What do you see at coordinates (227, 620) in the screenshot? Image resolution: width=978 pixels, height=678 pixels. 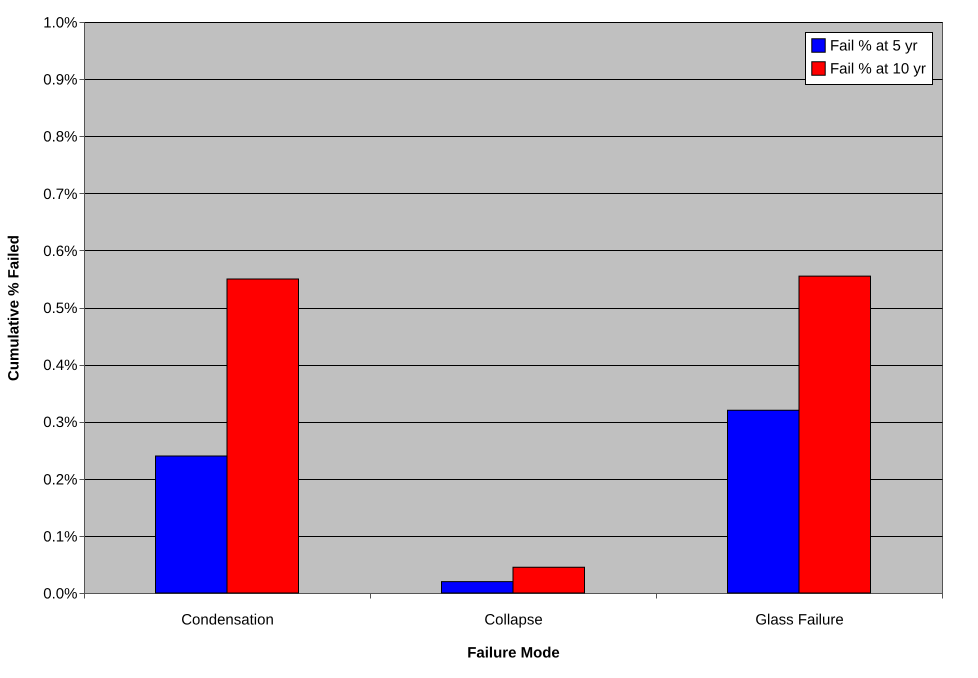 I see `x-tick-label: Condensation` at bounding box center [227, 620].